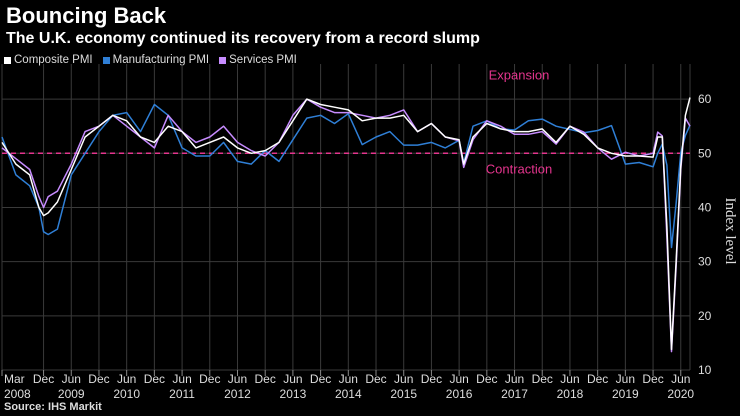 The height and width of the screenshot is (416, 740). What do you see at coordinates (403, 379) in the screenshot?
I see `x-tick-month-14: Jun` at bounding box center [403, 379].